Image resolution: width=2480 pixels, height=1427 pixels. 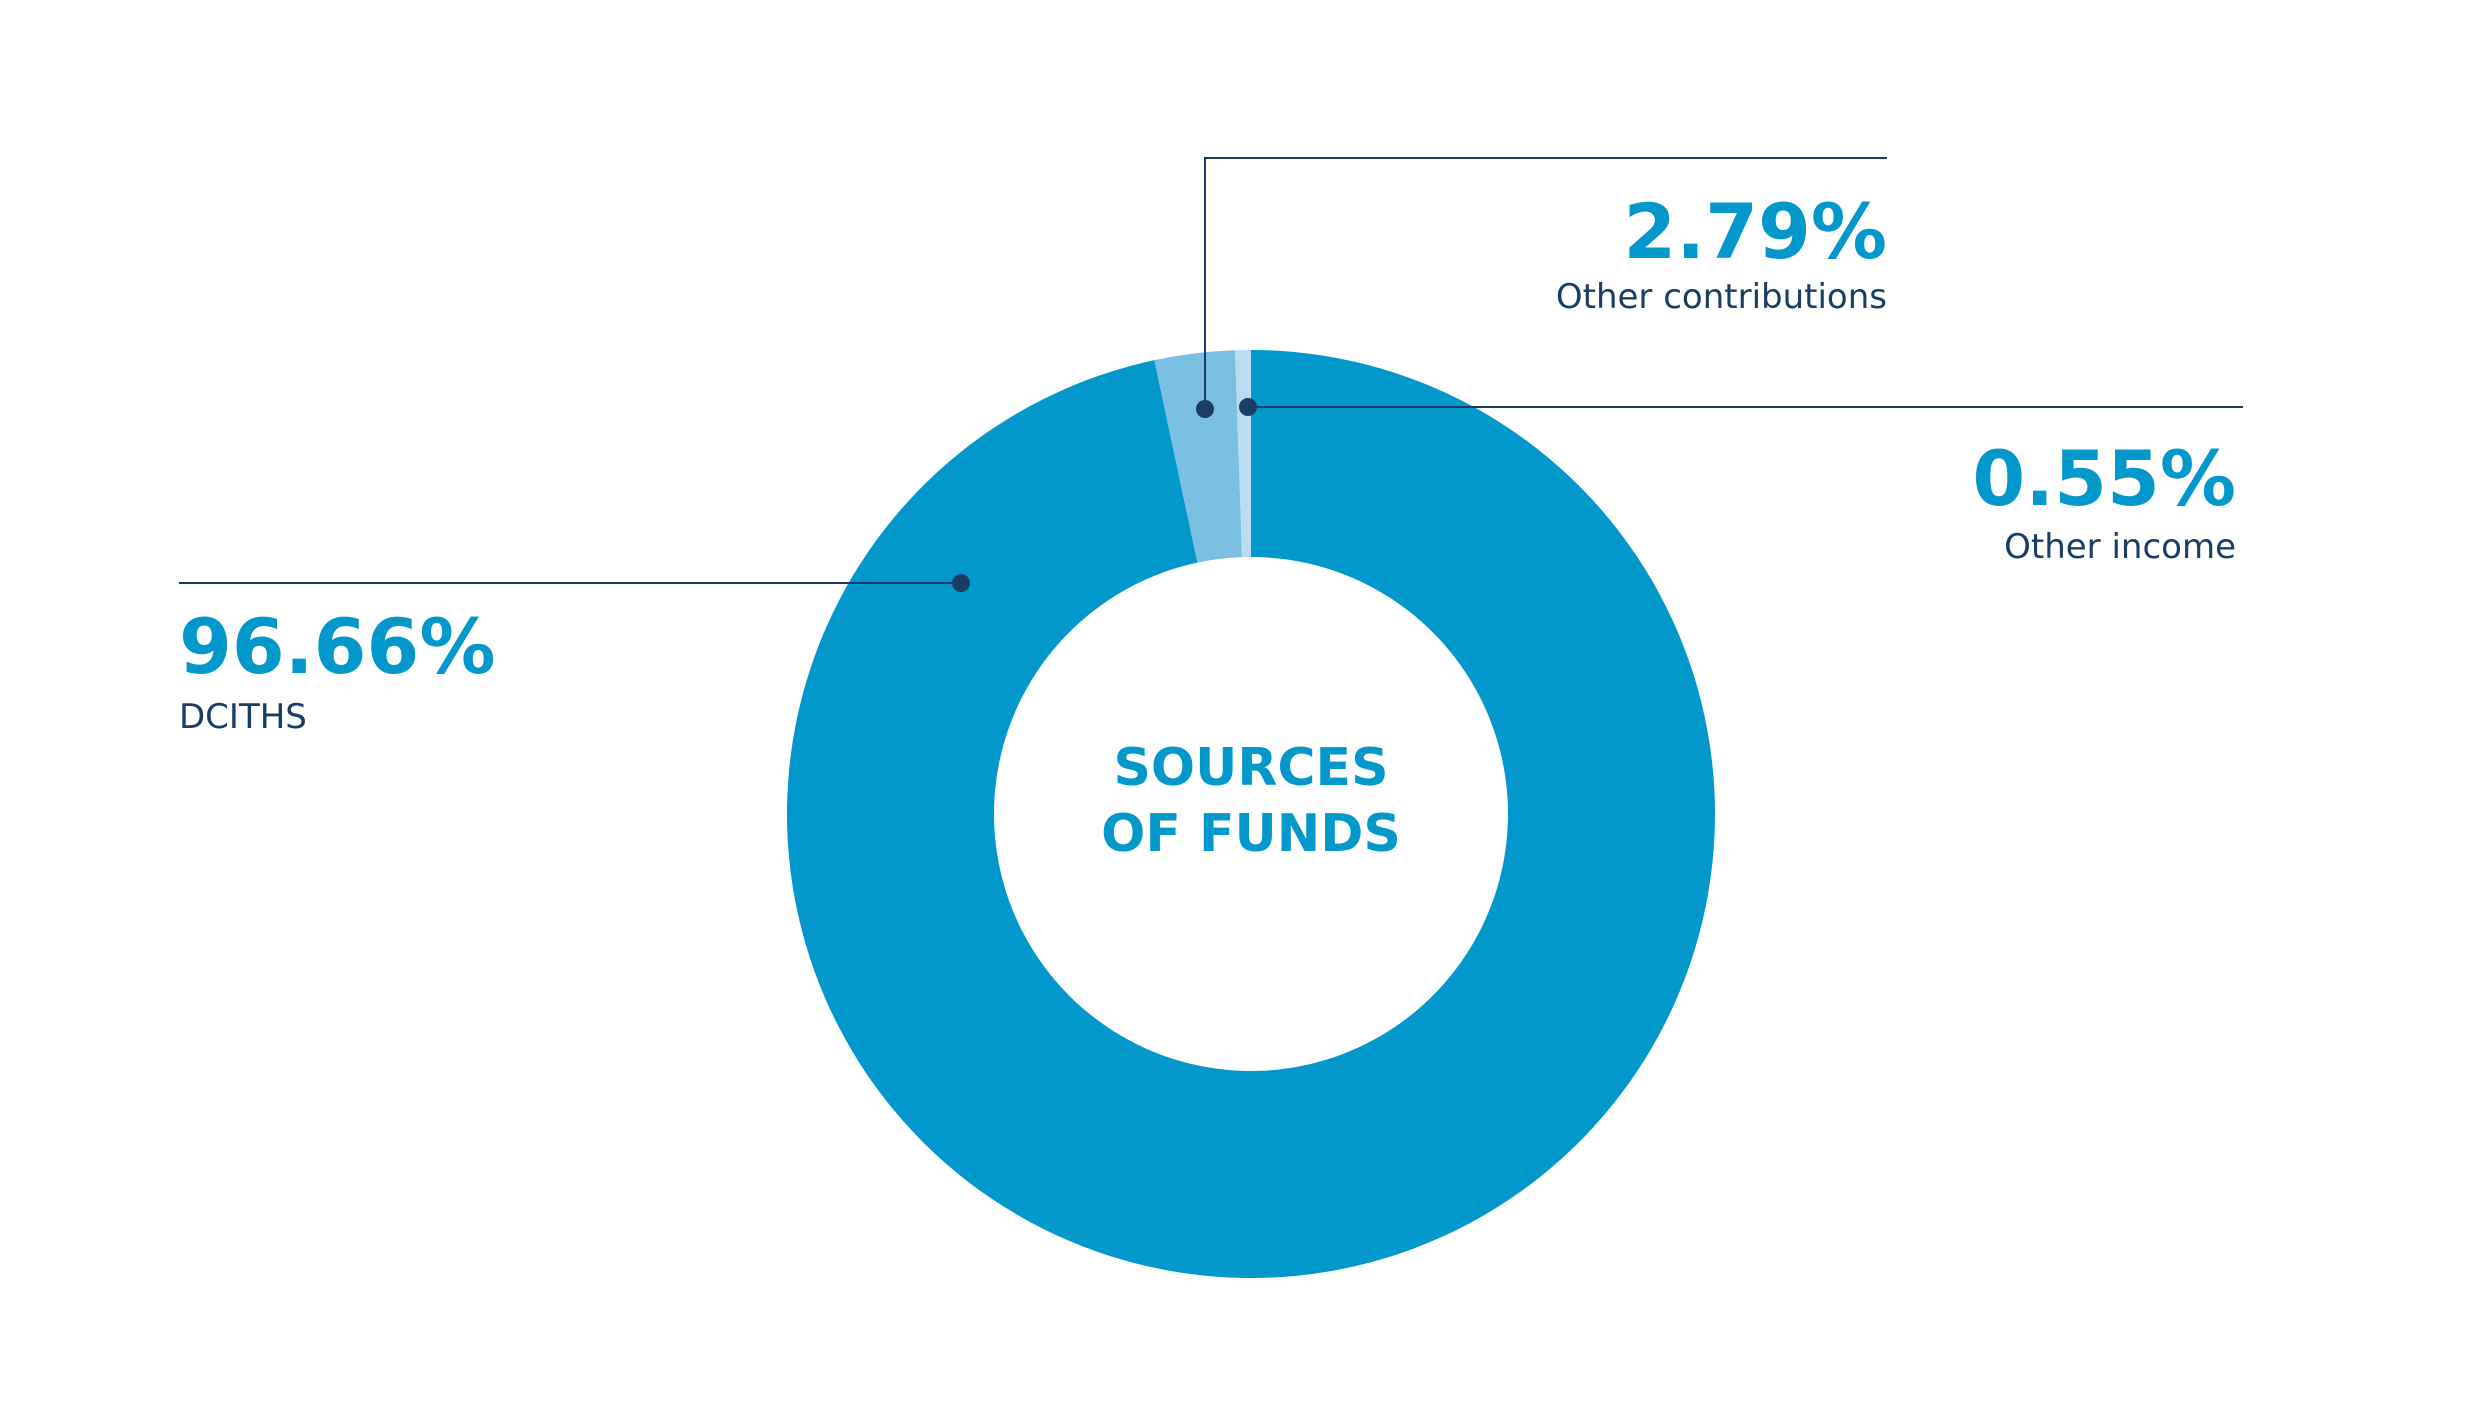 What do you see at coordinates (1251, 801) in the screenshot?
I see `chart-title: SOURCES OF FUNDS` at bounding box center [1251, 801].